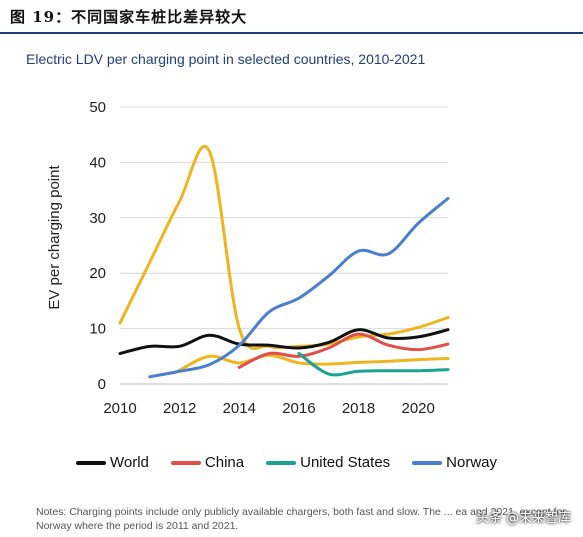 This screenshot has height=537, width=583. I want to click on legend-label: Norway, so click(472, 462).